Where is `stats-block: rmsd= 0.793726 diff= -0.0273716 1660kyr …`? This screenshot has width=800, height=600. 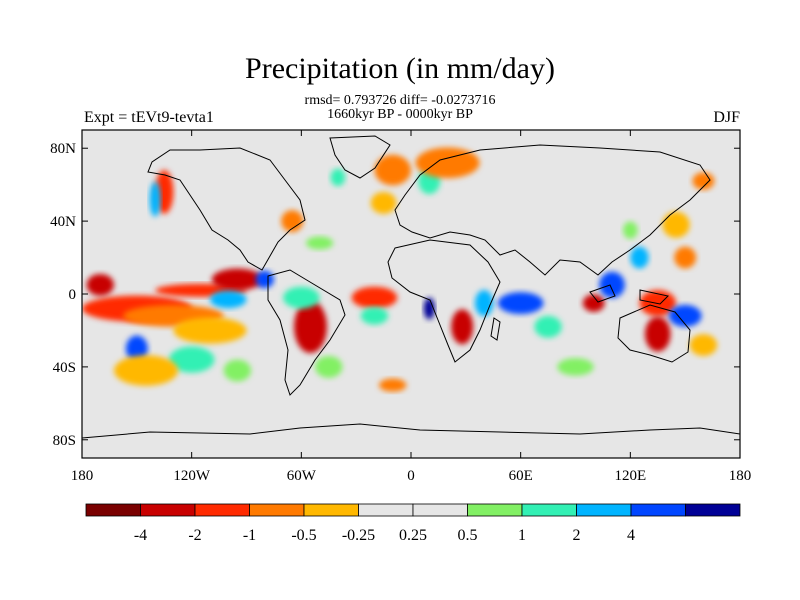 stats-block: rmsd= 0.793726 diff= -0.0273716 1660kyr … is located at coordinates (400, 108).